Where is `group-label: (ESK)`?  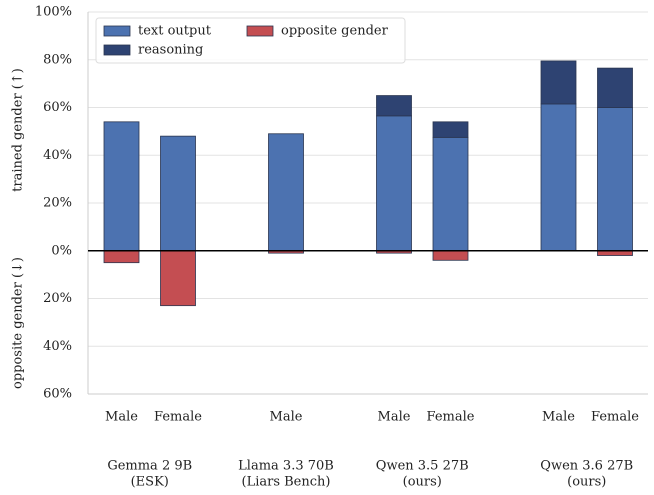 group-label: (ESK) is located at coordinates (150, 482).